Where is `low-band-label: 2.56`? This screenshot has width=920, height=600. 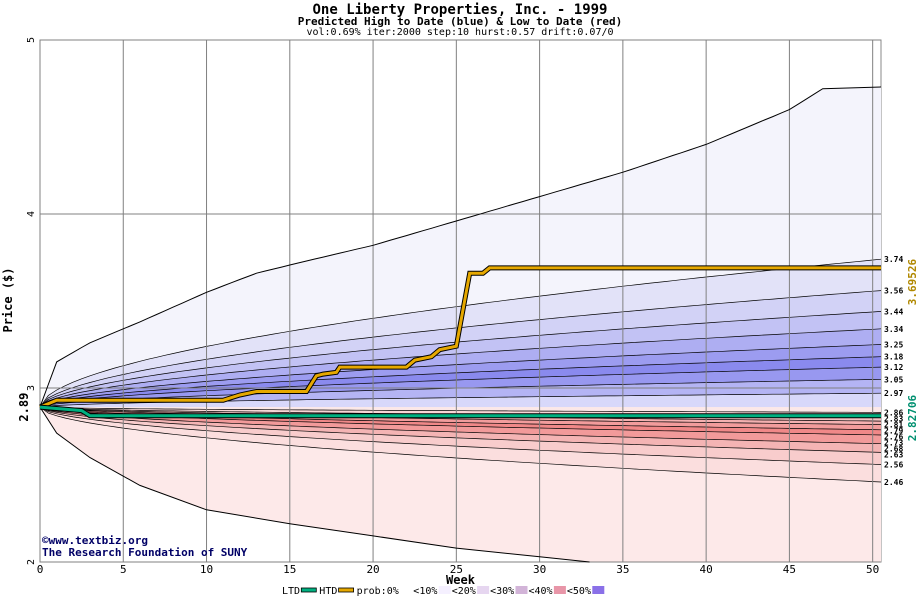 low-band-label: 2.56 is located at coordinates (893, 465).